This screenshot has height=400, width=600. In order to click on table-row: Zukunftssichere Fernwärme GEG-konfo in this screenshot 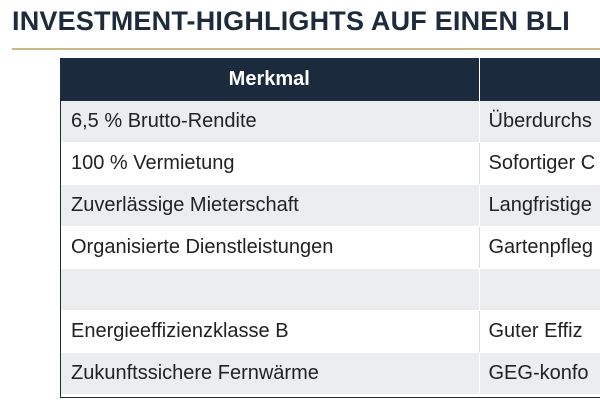, I will do `click(330, 373)`.